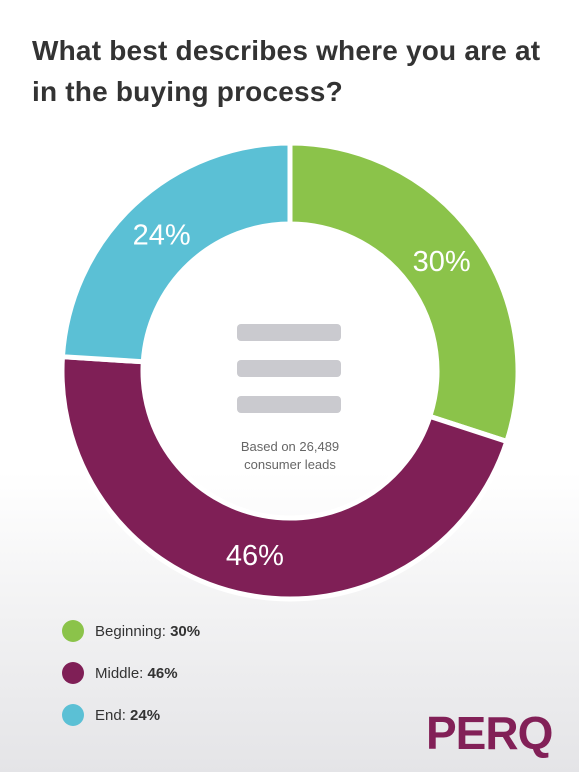 The width and height of the screenshot is (579, 772). Describe the element at coordinates (290, 464) in the screenshot. I see `center-note-line-2: consumer leads` at that location.